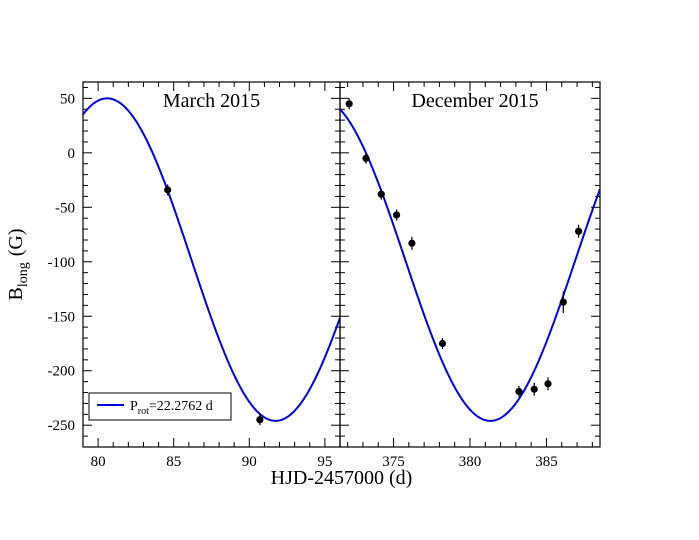  Describe the element at coordinates (393, 462) in the screenshot. I see `x-tick-label: 375` at that location.